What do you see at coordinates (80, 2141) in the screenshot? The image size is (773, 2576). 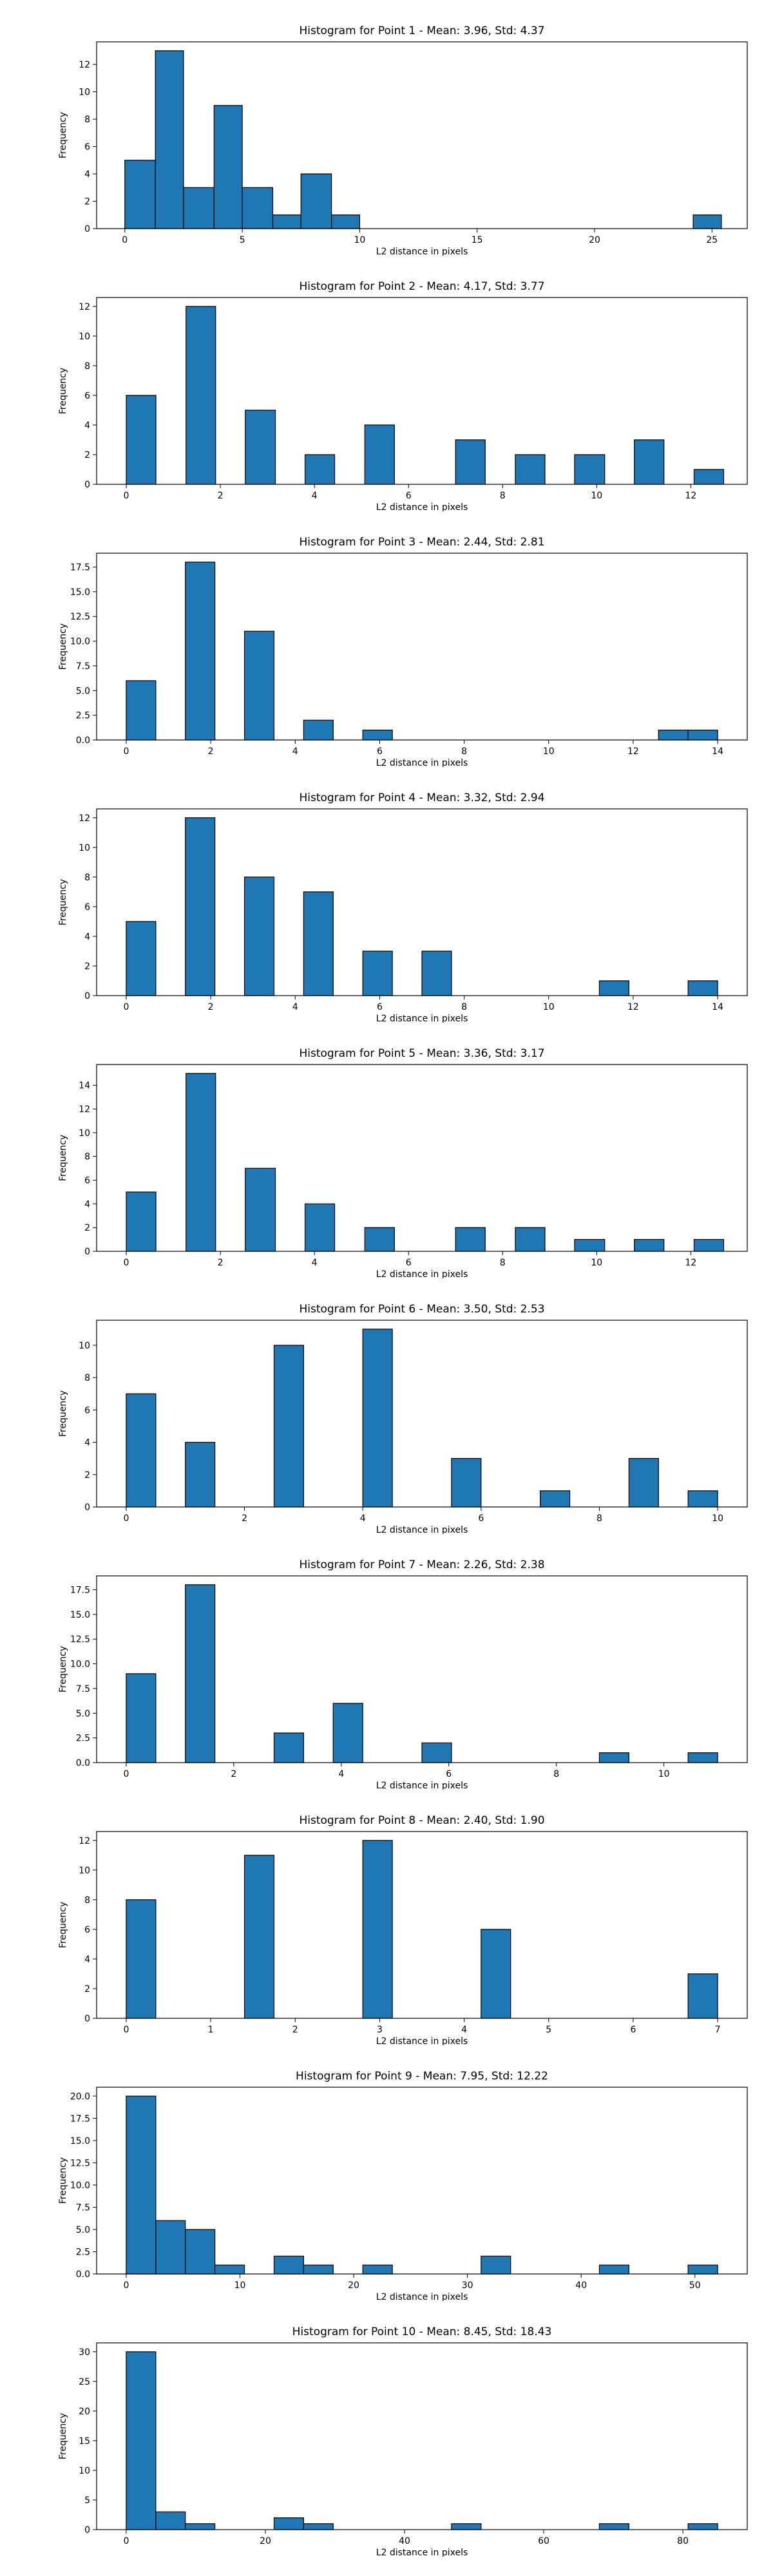 I see `y-tick-label: 15.0` at bounding box center [80, 2141].